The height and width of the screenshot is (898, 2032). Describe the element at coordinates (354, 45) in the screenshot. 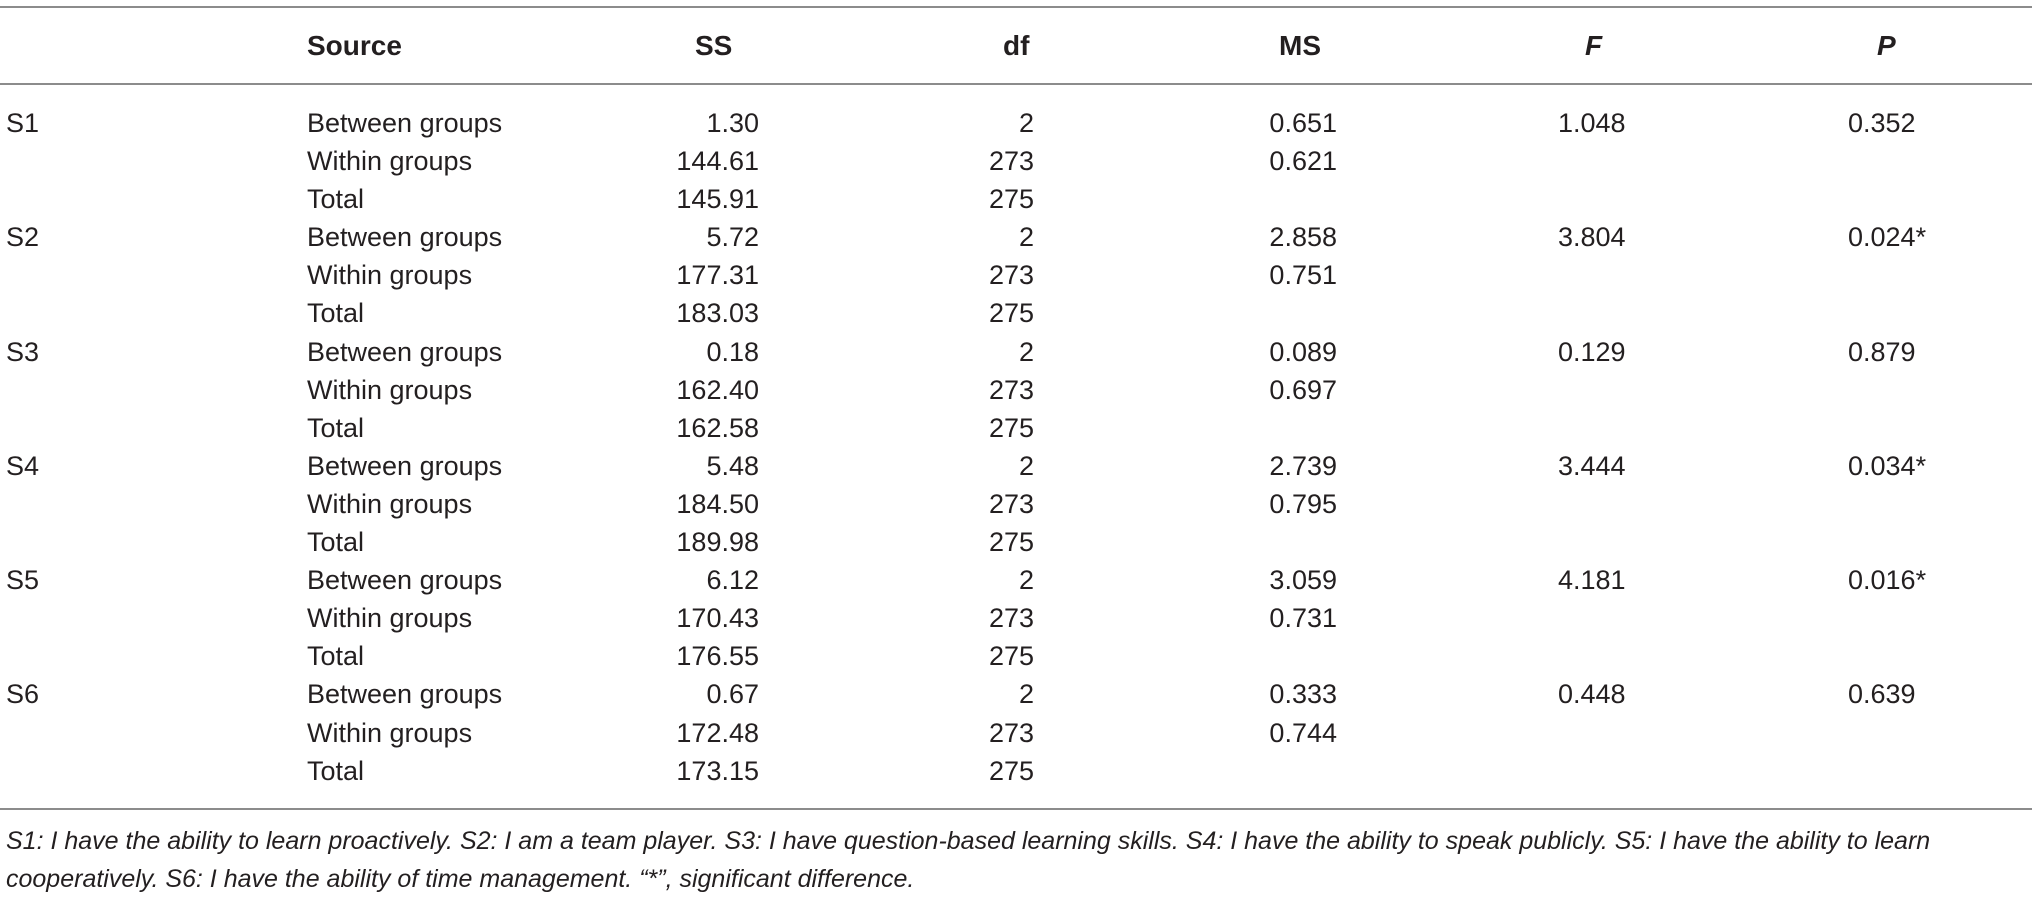

I see `header-source: Source` at that location.